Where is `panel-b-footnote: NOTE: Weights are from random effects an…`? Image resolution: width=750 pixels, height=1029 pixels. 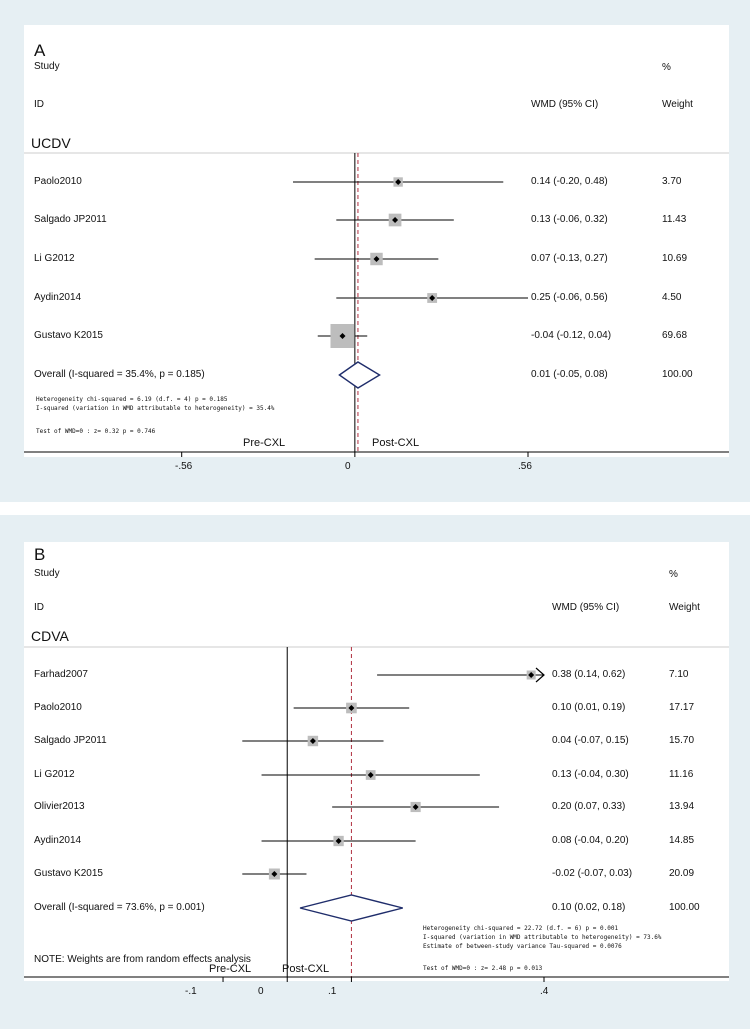 panel-b-footnote: NOTE: Weights are from random effects an… is located at coordinates (142, 959).